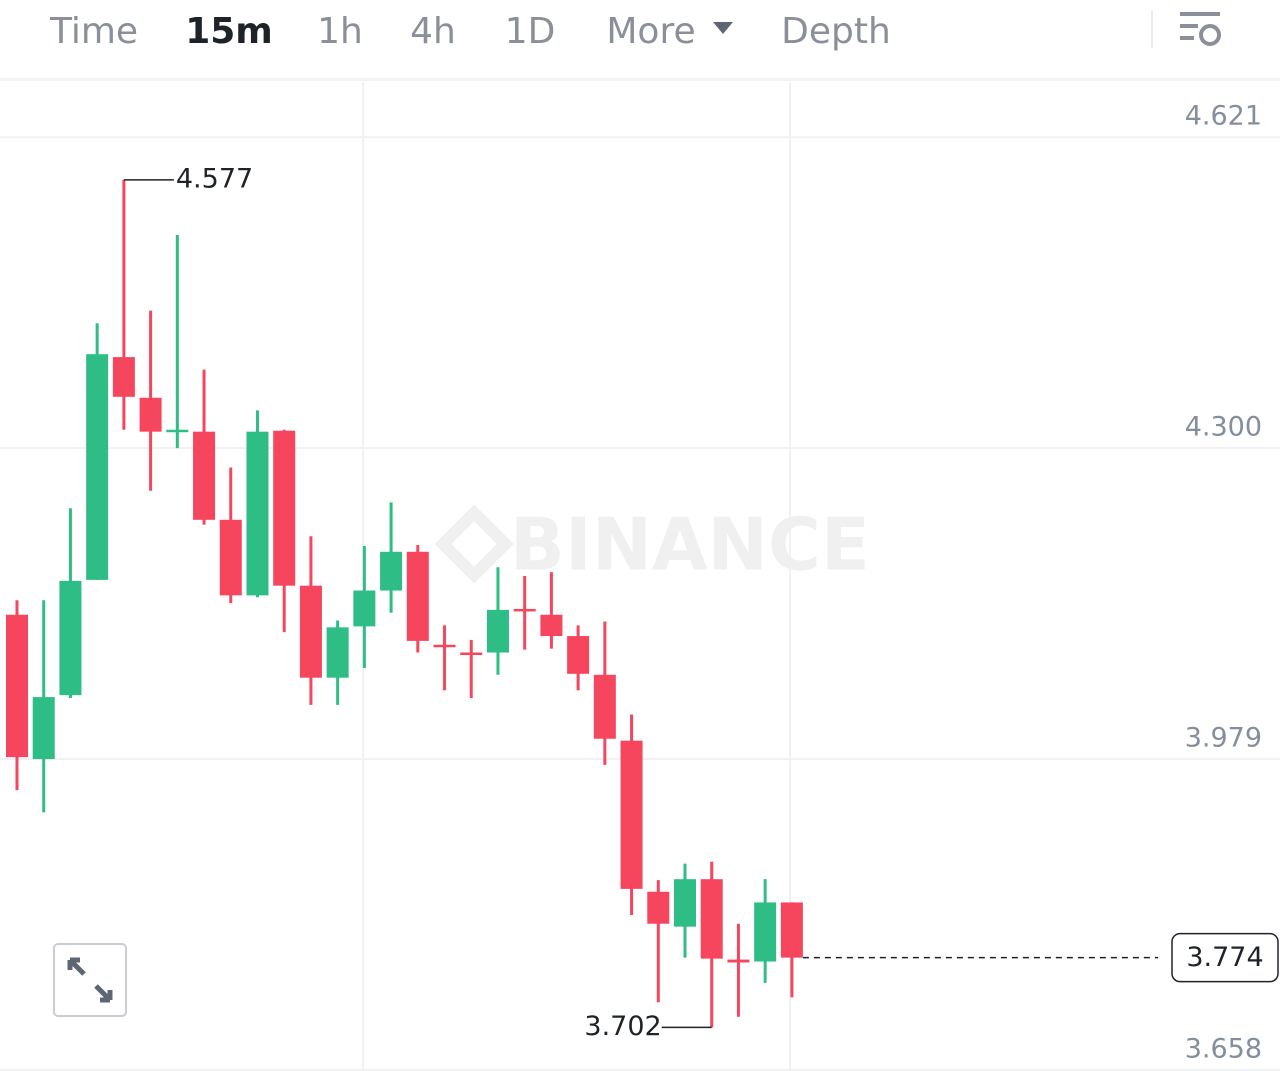 The image size is (1280, 1071). What do you see at coordinates (1223, 116) in the screenshot?
I see `y-tick-label: 4.621` at bounding box center [1223, 116].